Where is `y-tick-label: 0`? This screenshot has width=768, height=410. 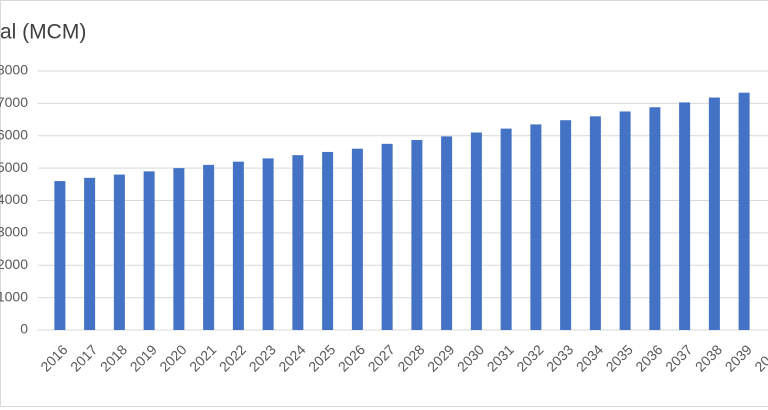 y-tick-label: 0 is located at coordinates (24, 329).